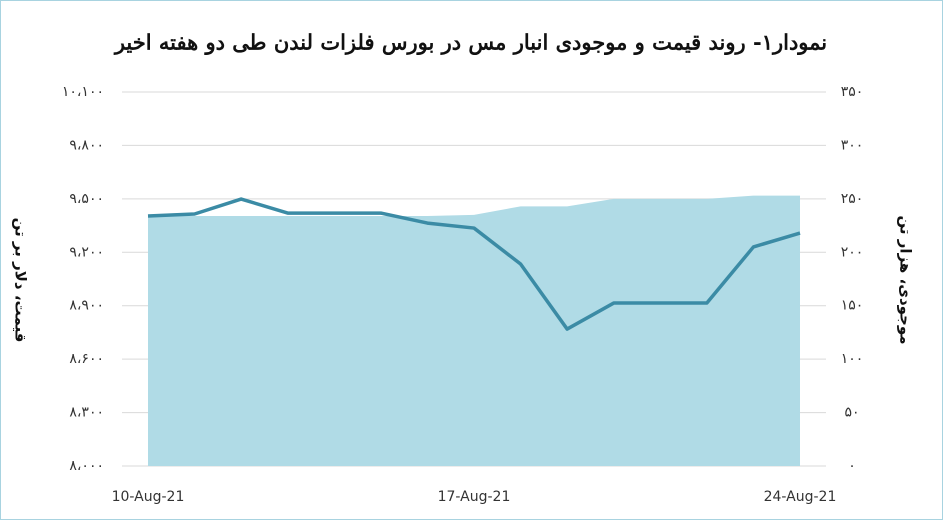 The image size is (943, 520). What do you see at coordinates (86, 413) in the screenshot?
I see `y-tick-label: ۸،۳۰۰` at bounding box center [86, 413].